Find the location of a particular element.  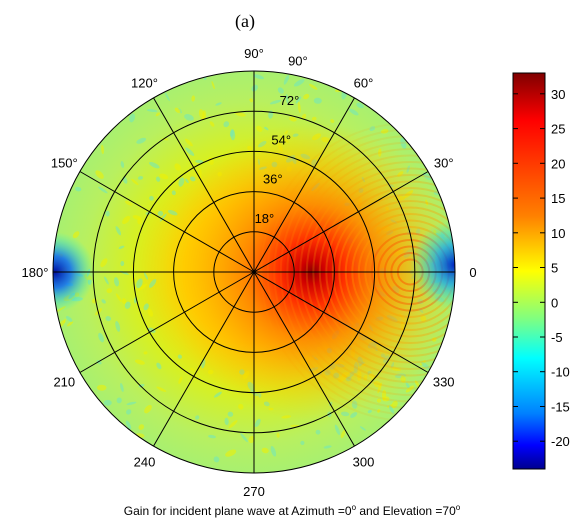

radial-label: 36° is located at coordinates (273, 179).